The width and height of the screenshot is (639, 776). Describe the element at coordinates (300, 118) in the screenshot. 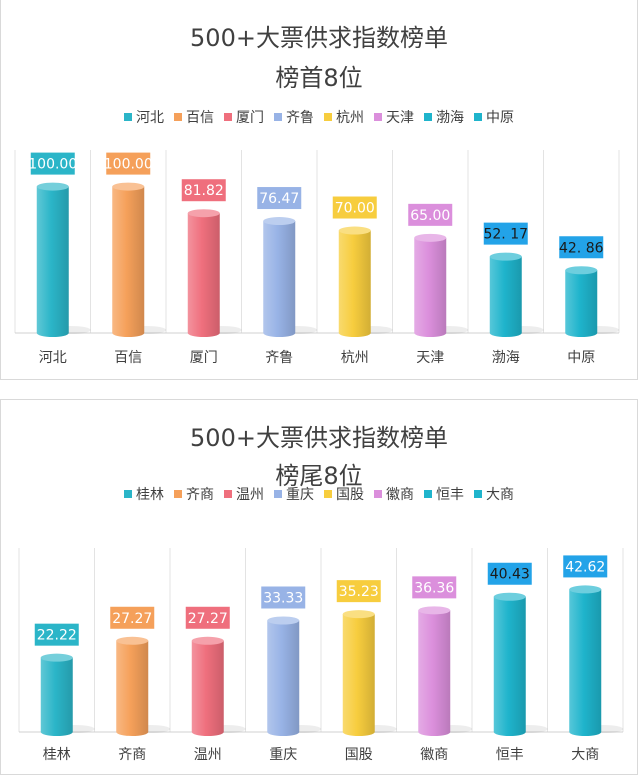

I see `legend-label: 齐鲁` at that location.